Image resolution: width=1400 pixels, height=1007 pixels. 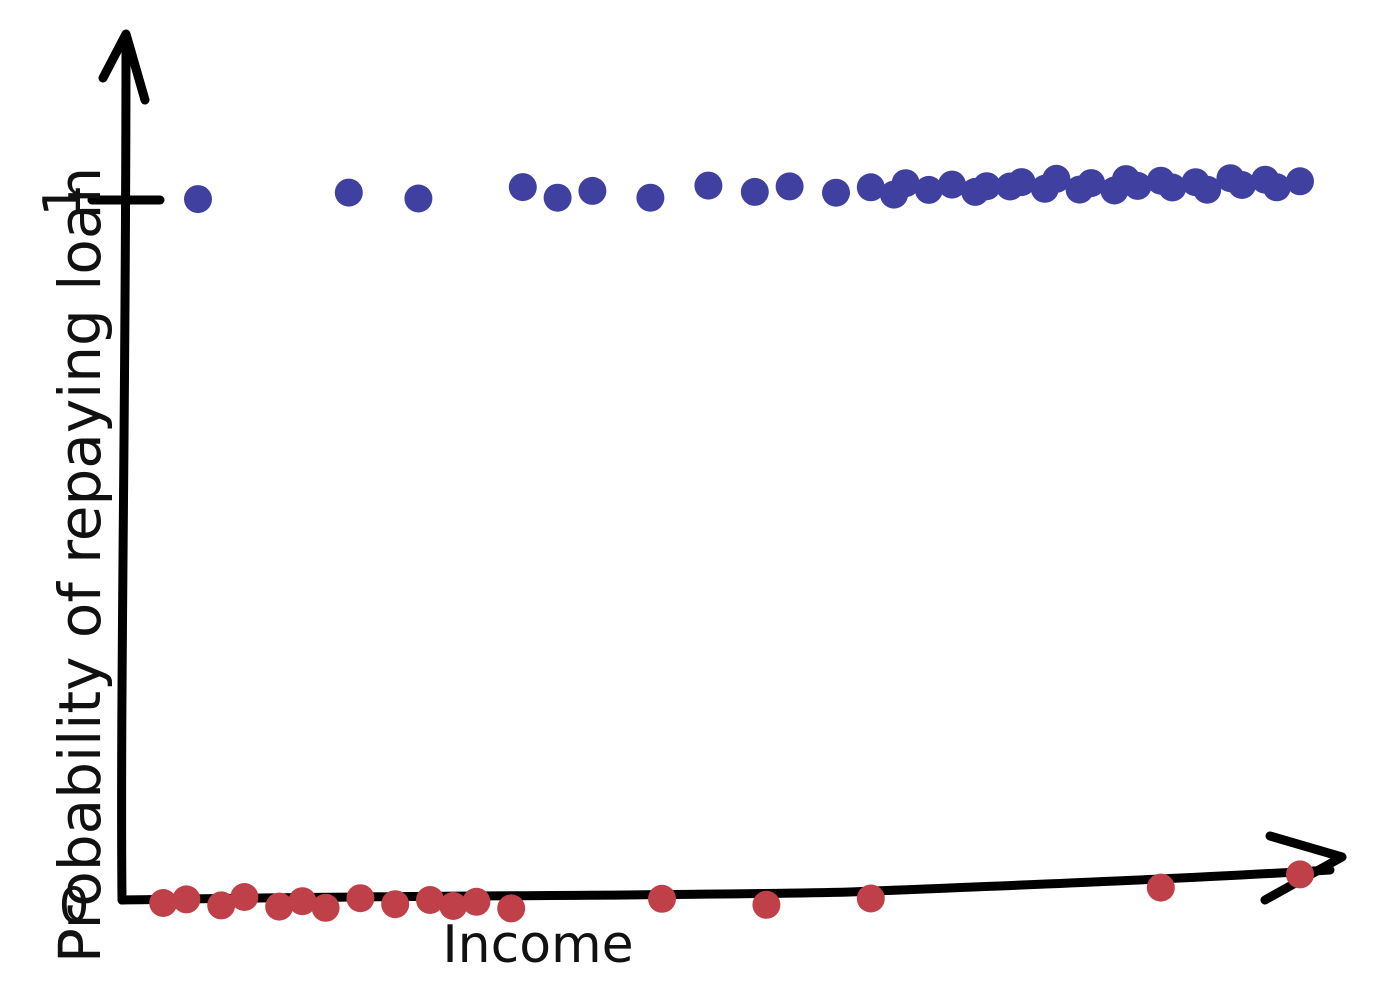 I want to click on y-axis, so click(x=124, y=469).